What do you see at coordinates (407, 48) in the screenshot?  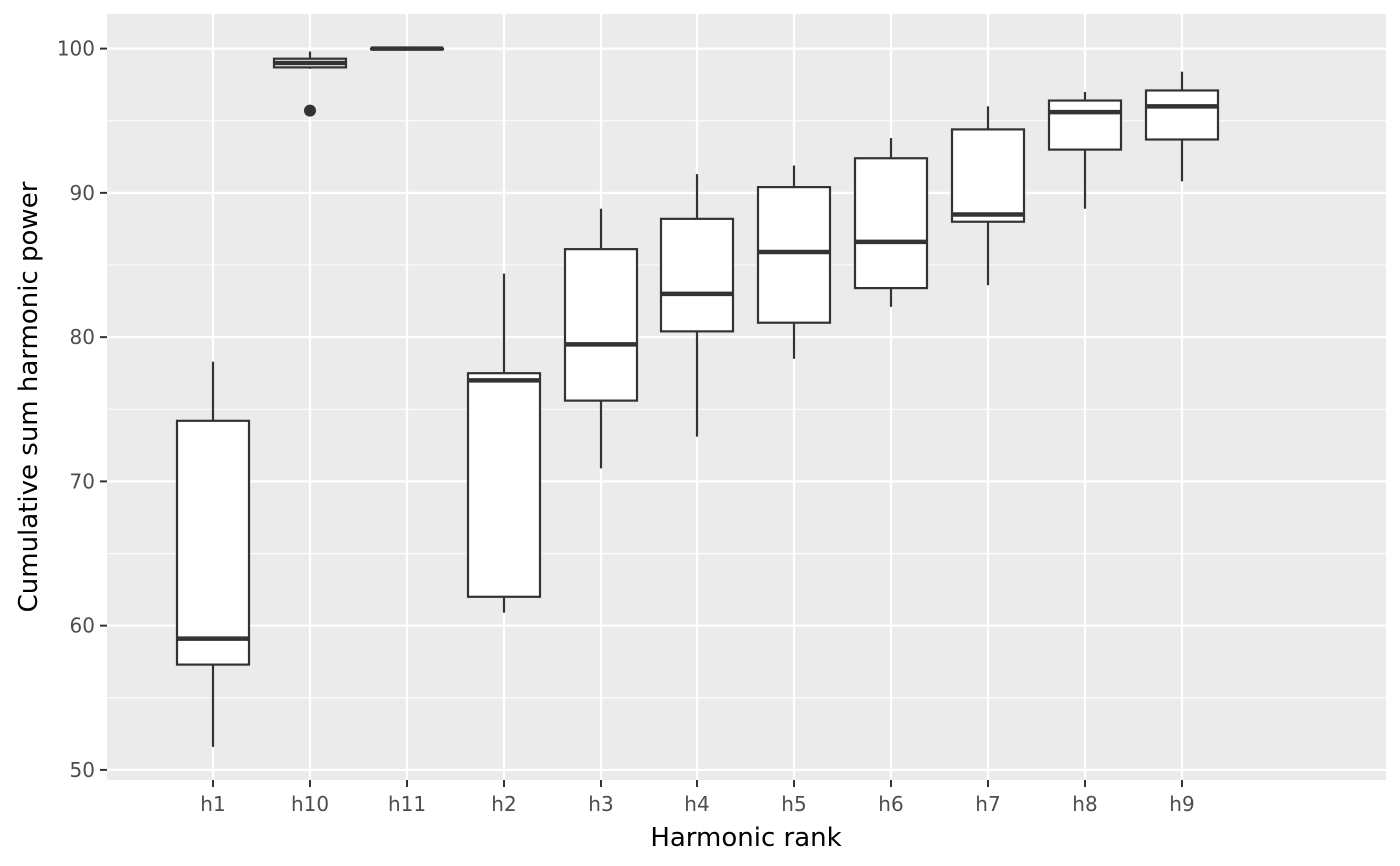 I see `box-h11` at bounding box center [407, 48].